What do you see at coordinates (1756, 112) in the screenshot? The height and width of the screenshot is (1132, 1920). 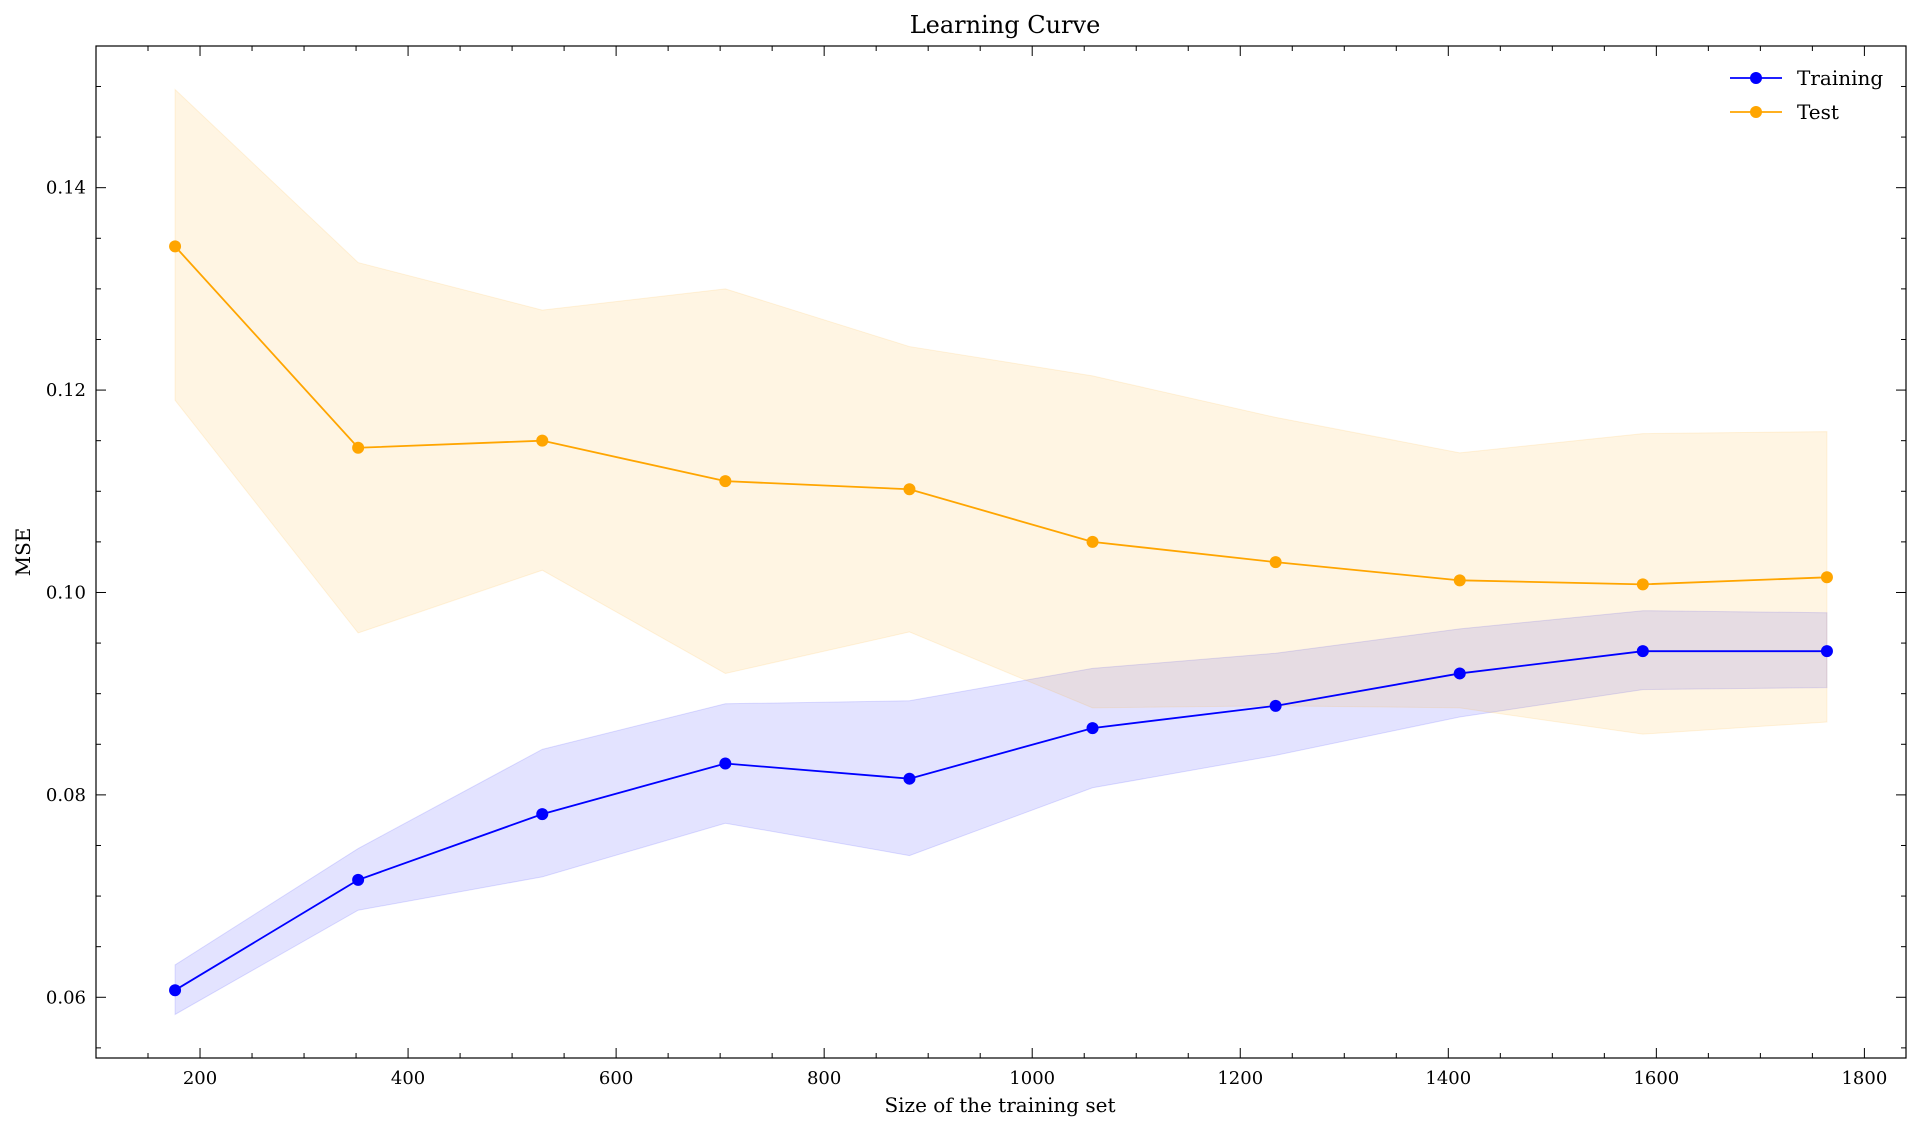 I see `legend-marker-test` at bounding box center [1756, 112].